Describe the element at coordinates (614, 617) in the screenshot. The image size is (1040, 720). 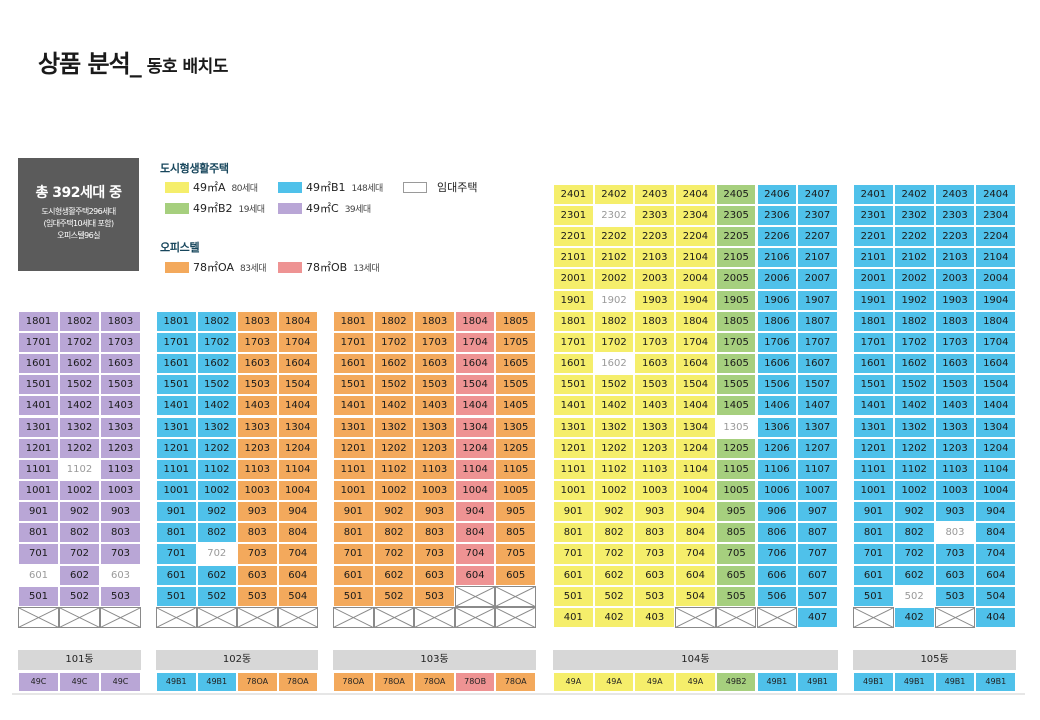
I see `unit-cell: 402` at that location.